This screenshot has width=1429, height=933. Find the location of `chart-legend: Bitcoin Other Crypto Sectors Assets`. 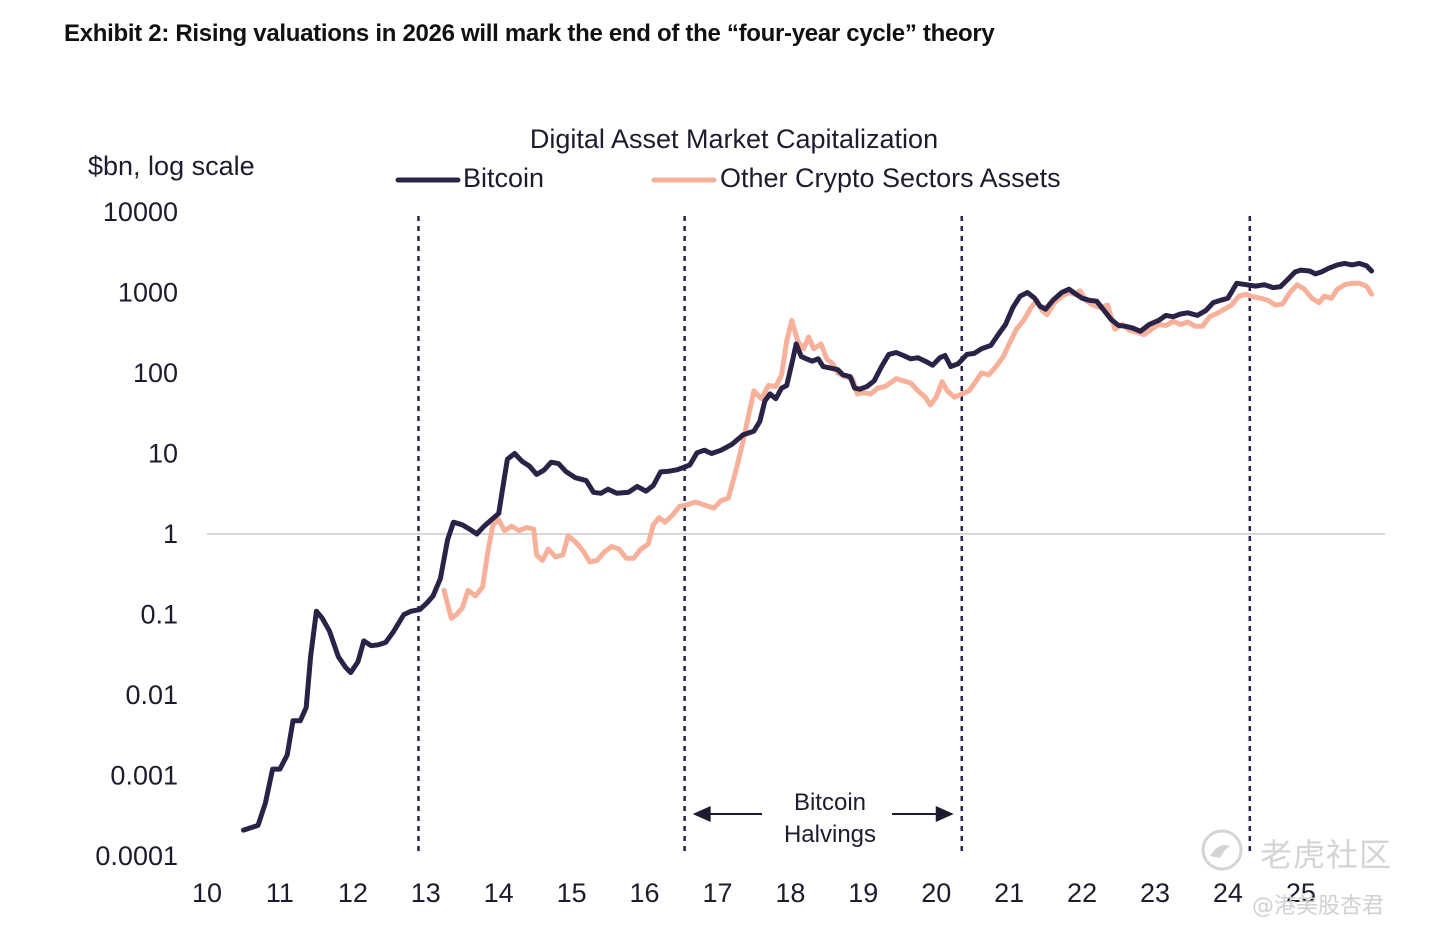

chart-legend: Bitcoin Other Crypto Sectors Assets is located at coordinates (728, 178).